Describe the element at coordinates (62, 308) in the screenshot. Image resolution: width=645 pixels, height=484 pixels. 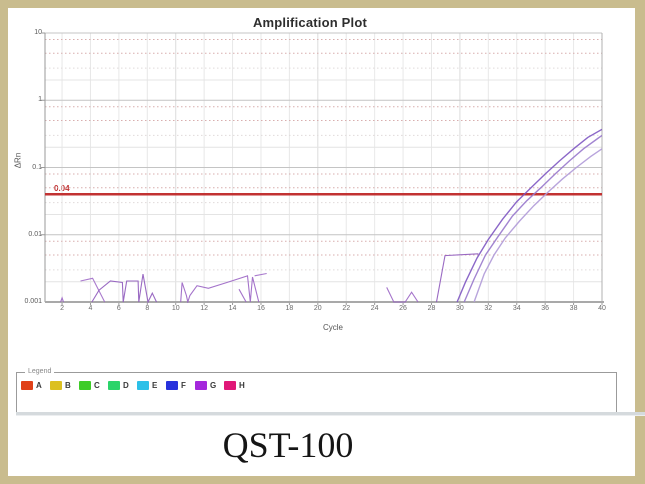
I see `x-tick-label: 2` at that location.